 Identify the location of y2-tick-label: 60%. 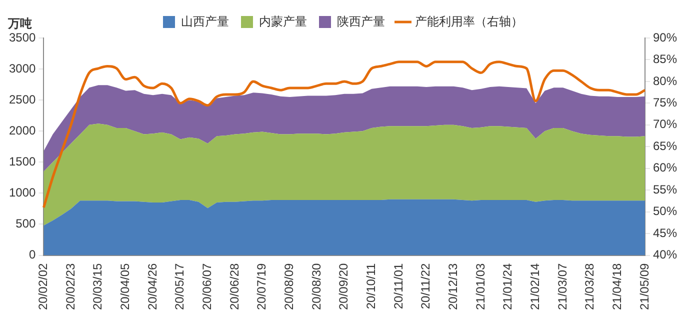
(665, 167).